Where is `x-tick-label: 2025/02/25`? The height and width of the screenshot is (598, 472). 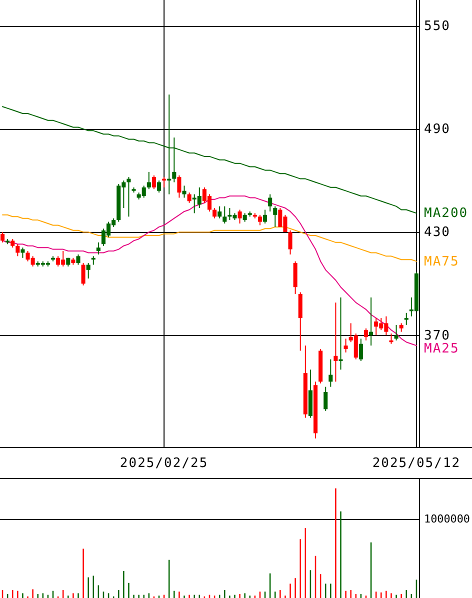
x-tick-label: 2025/02/25 is located at coordinates (164, 463).